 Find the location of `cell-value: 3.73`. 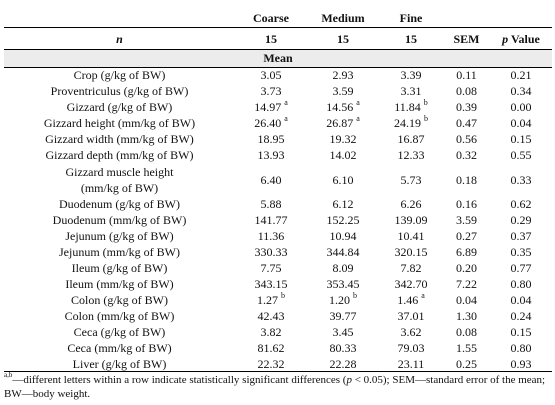

cell-value: 3.73 is located at coordinates (271, 91).